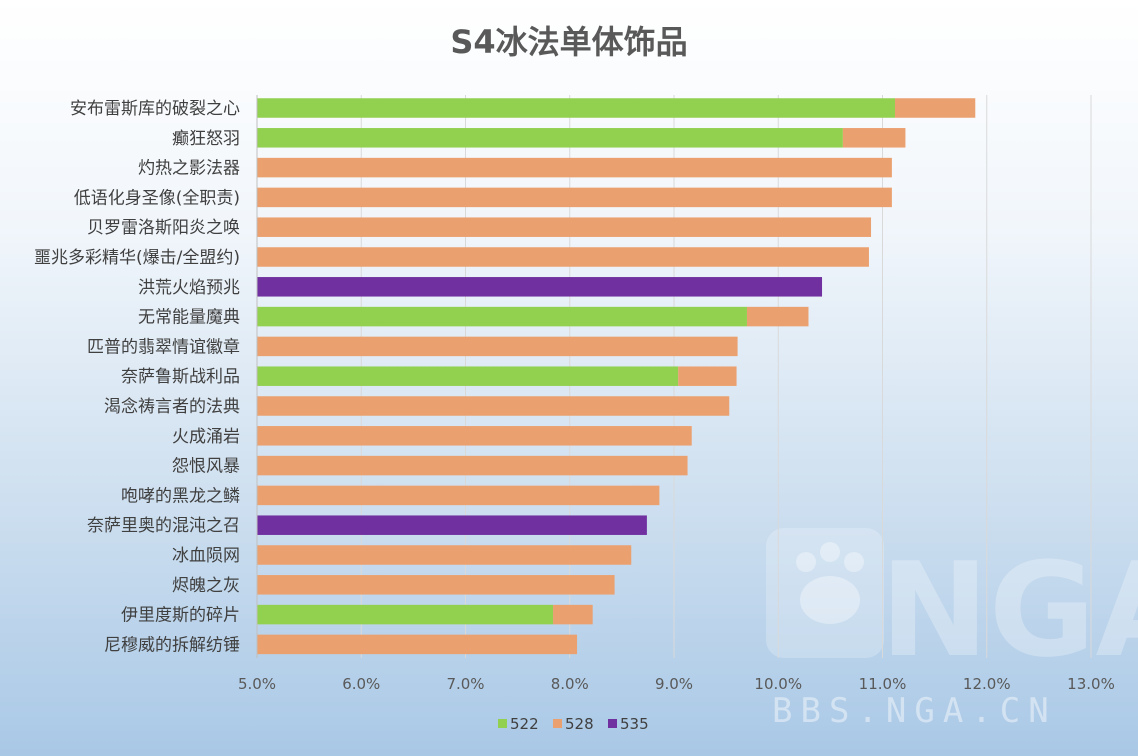 This screenshot has width=1138, height=756. What do you see at coordinates (180, 496) in the screenshot?
I see `category-label: 咆哮的黑龙之鳞` at bounding box center [180, 496].